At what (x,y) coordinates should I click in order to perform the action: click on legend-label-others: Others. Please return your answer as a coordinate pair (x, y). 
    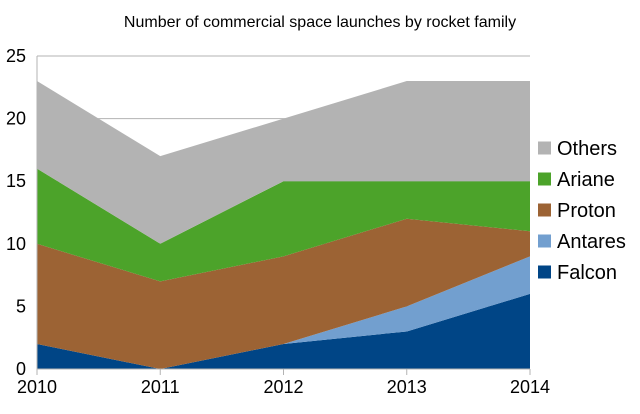
    Looking at the image, I should click on (587, 149).